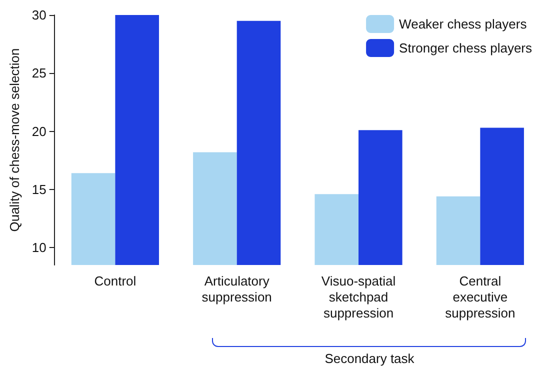  What do you see at coordinates (115, 281) in the screenshot?
I see `x-tick-label: Control` at bounding box center [115, 281].